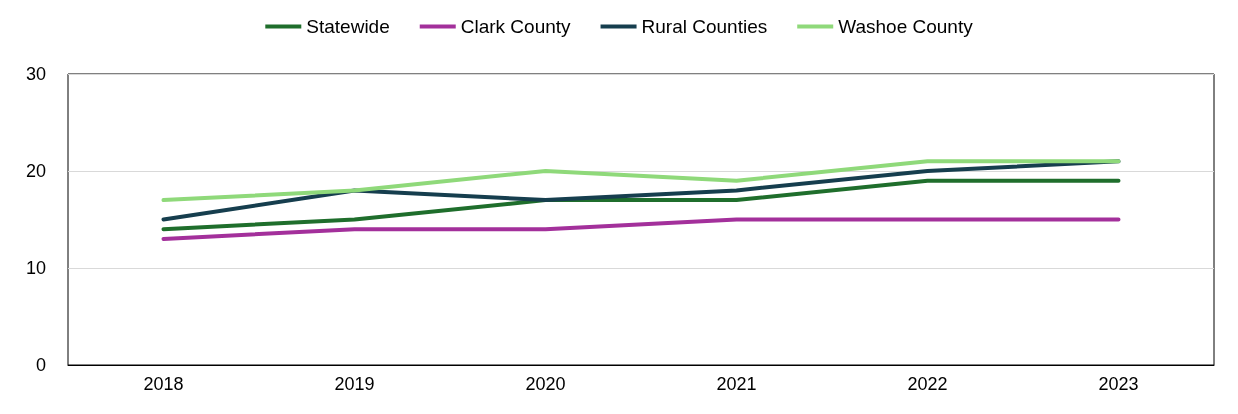 The image size is (1238, 414). What do you see at coordinates (35, 74) in the screenshot?
I see `y-tick-label: 30` at bounding box center [35, 74].